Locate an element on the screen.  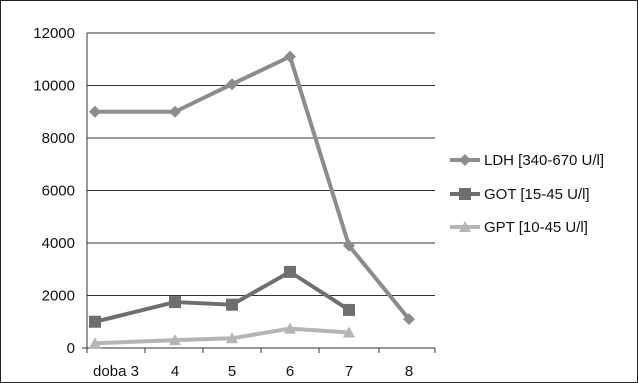
x-tick-label: 6 is located at coordinates (290, 371).